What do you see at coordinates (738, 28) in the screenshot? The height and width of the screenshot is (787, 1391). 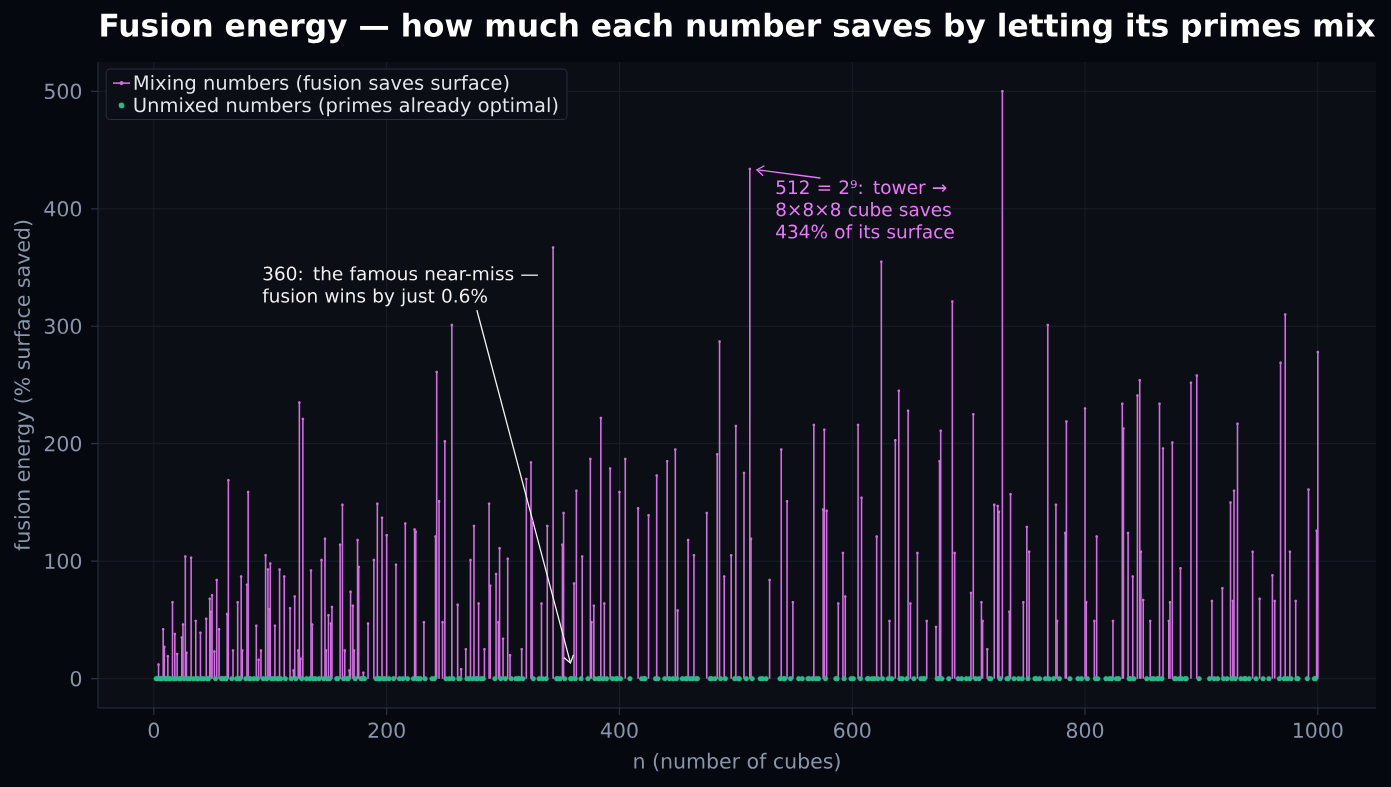 I see `chart-title: Fusion energy — how much each number saves by letting its primes mix` at bounding box center [738, 28].